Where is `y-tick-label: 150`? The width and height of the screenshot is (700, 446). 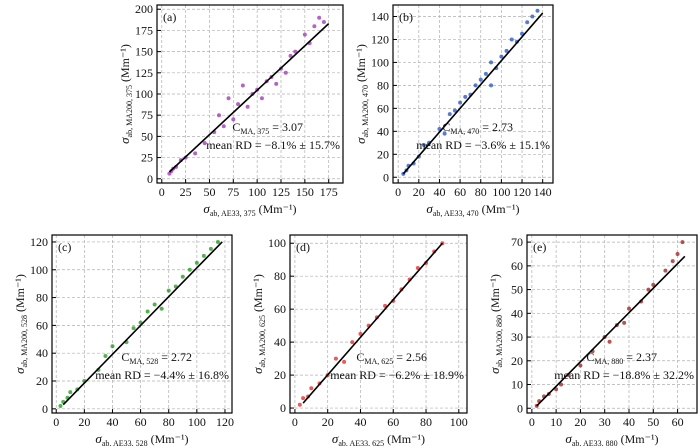 y-tick-label: 150 is located at coordinates (144, 52).